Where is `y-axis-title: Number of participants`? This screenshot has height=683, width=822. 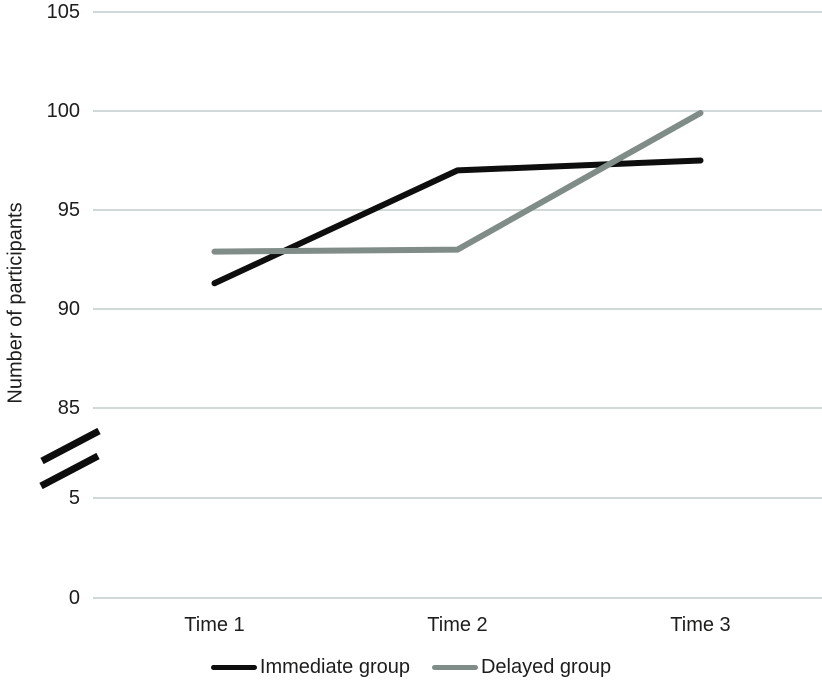
y-axis-title: Number of participants is located at coordinates (15, 303).